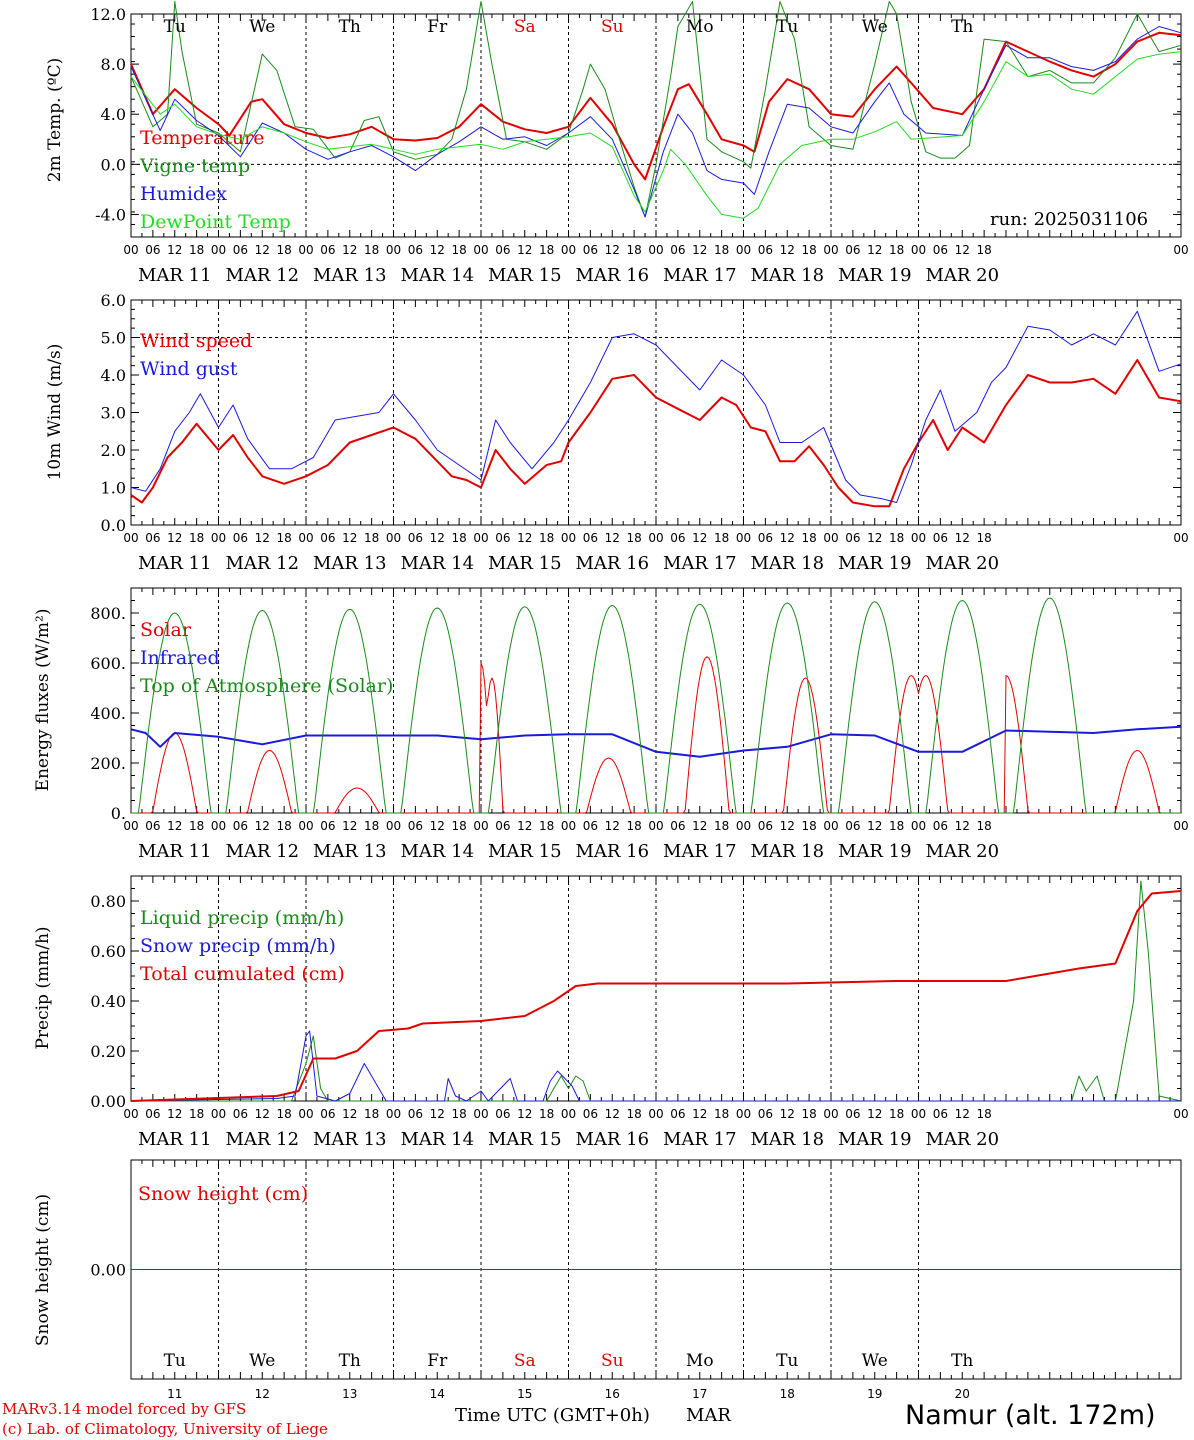 Image resolution: width=1194 pixels, height=1440 pixels. What do you see at coordinates (700, 27) in the screenshot?
I see `day-label: Mo` at bounding box center [700, 27].